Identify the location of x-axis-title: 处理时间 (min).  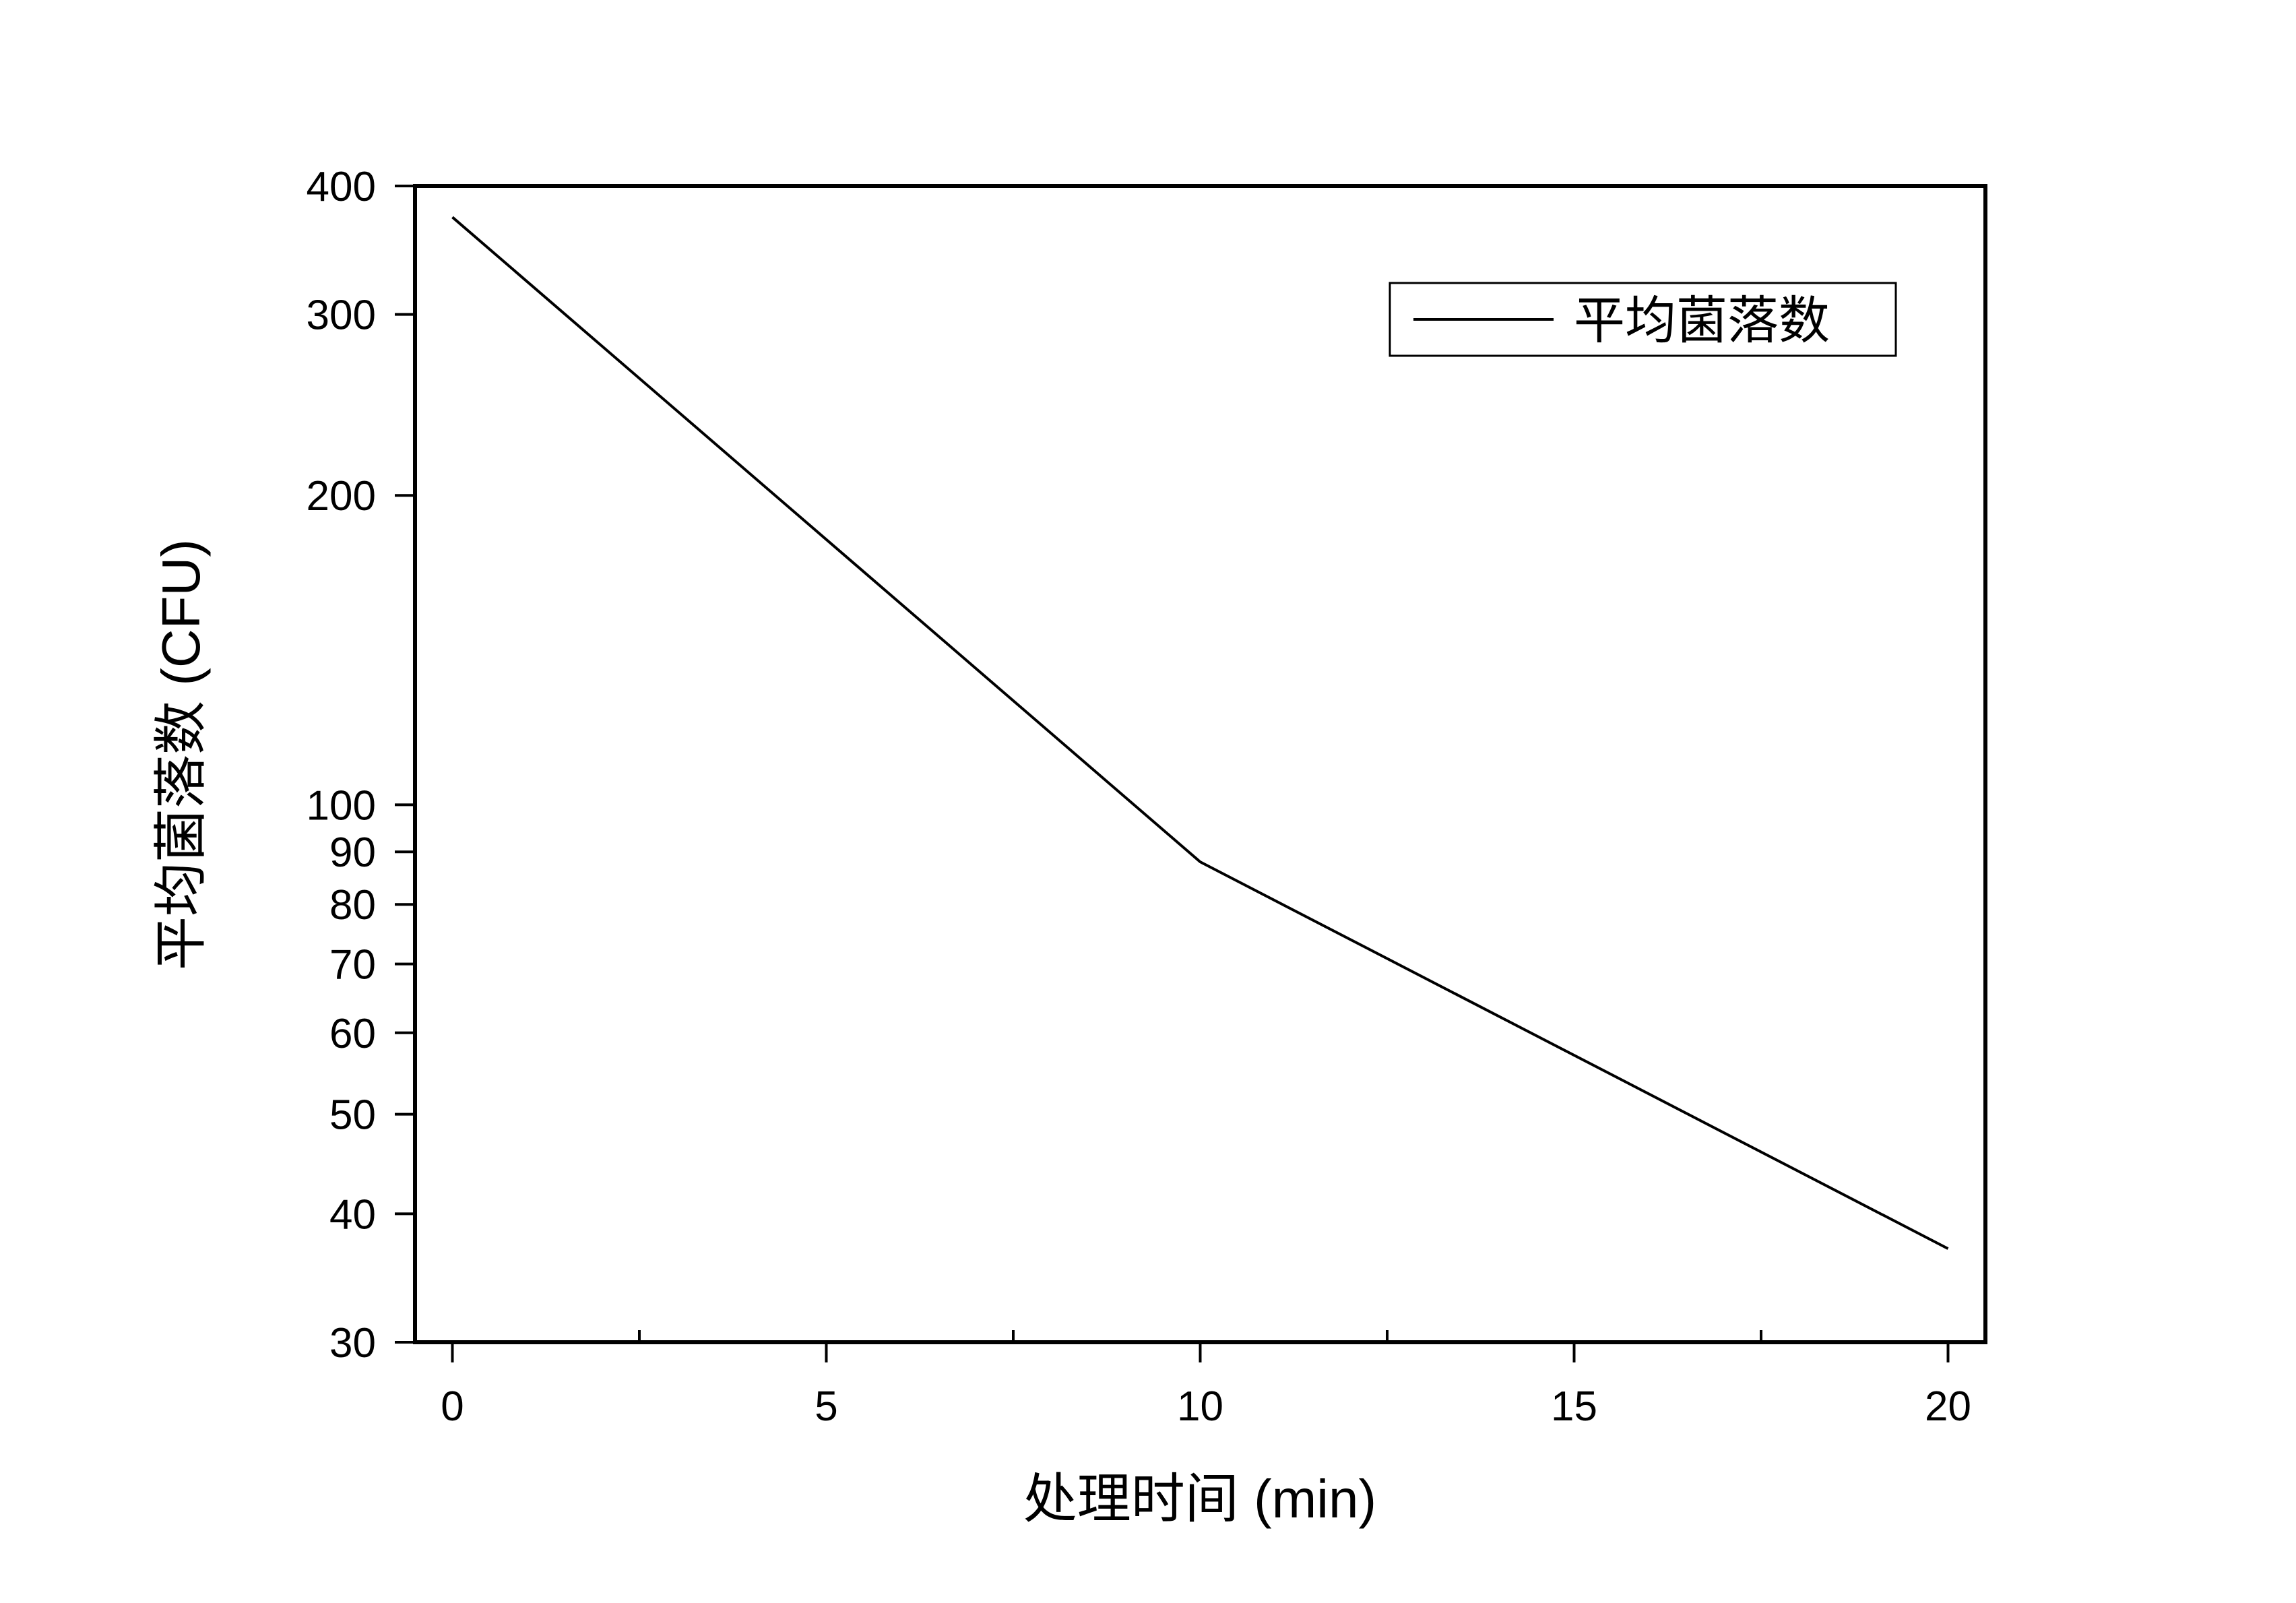
(1199, 1499).